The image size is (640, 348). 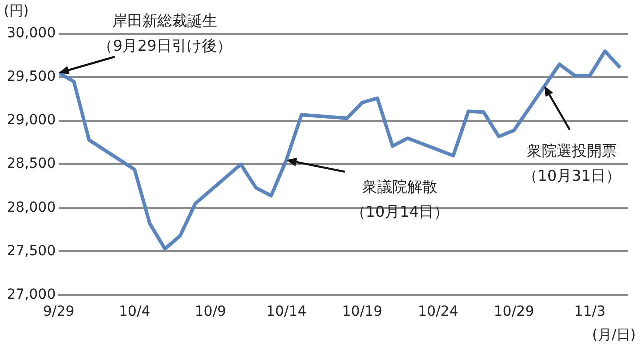 What do you see at coordinates (286, 312) in the screenshot?
I see `x-tick-label: 10/14` at bounding box center [286, 312].